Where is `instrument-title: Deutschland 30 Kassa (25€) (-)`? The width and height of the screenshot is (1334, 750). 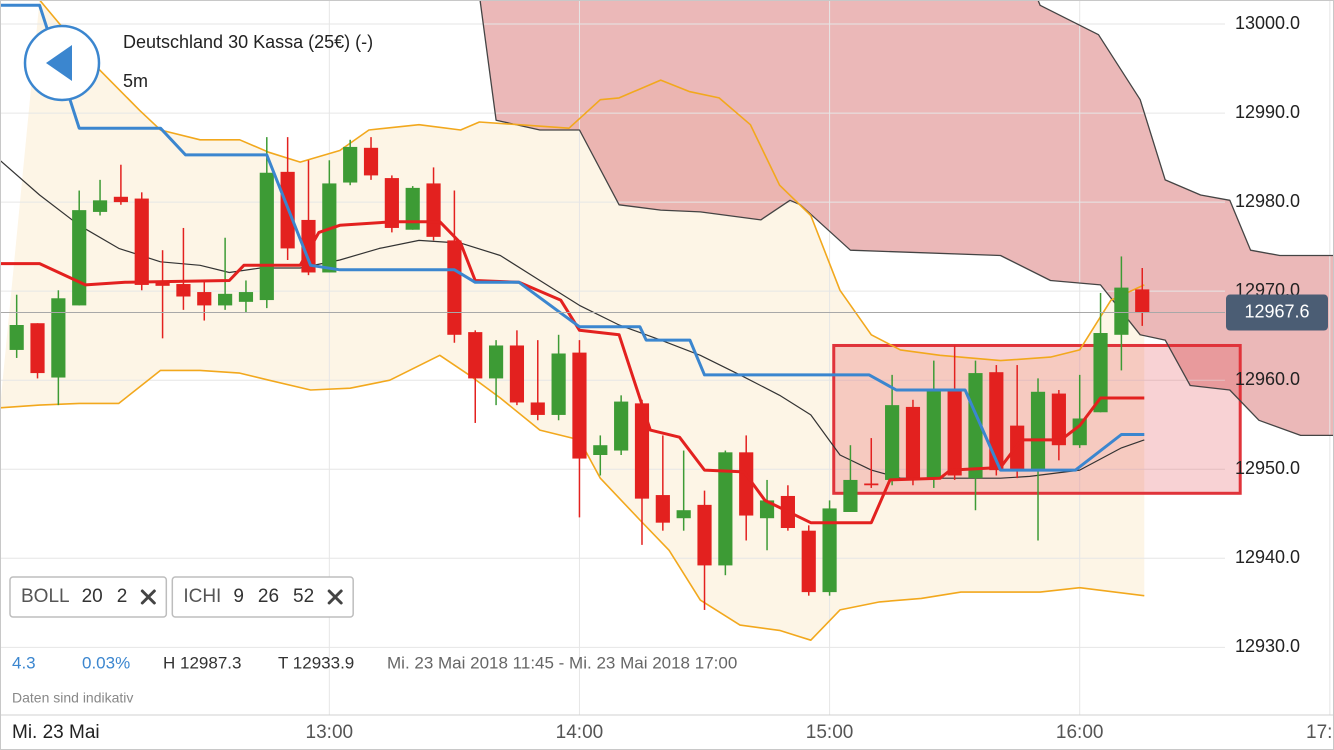
instrument-title: Deutschland 30 Kassa (25€) (-) is located at coordinates (248, 42).